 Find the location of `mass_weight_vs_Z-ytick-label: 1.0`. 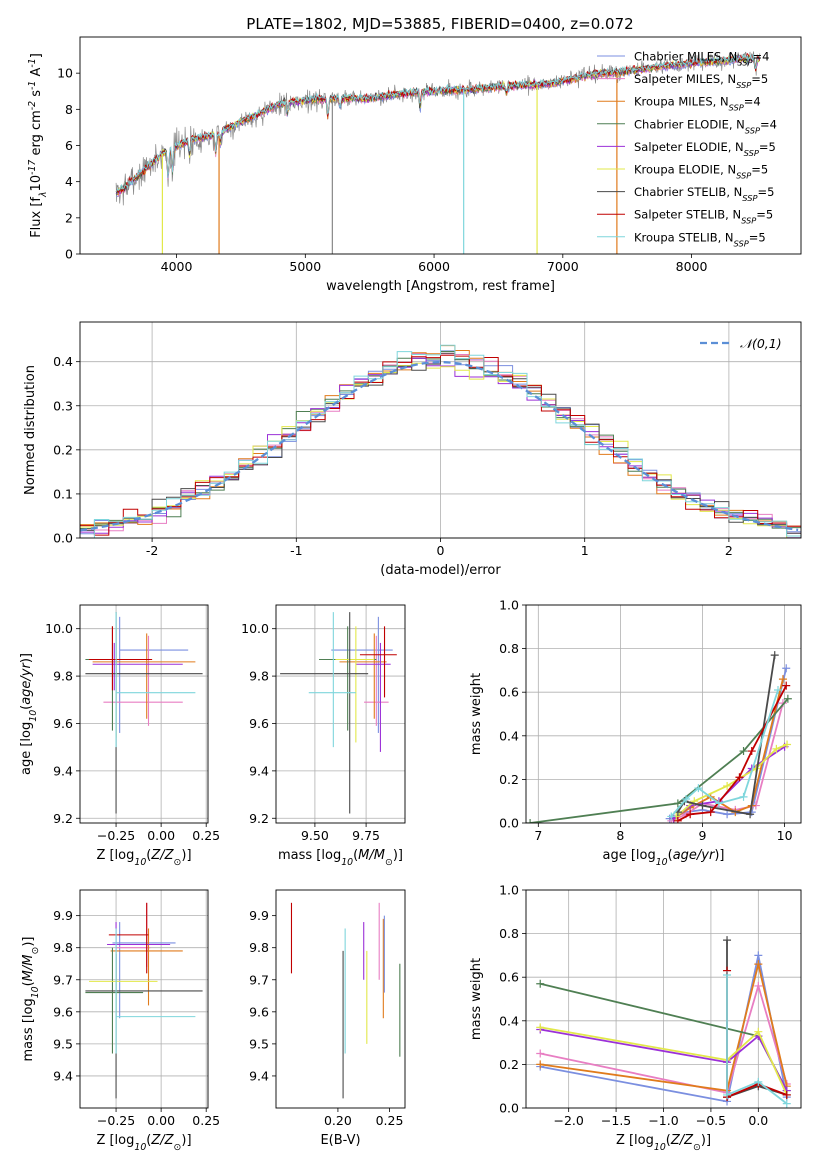

mass_weight_vs_Z-ytick-label: 1.0 is located at coordinates (509, 890).